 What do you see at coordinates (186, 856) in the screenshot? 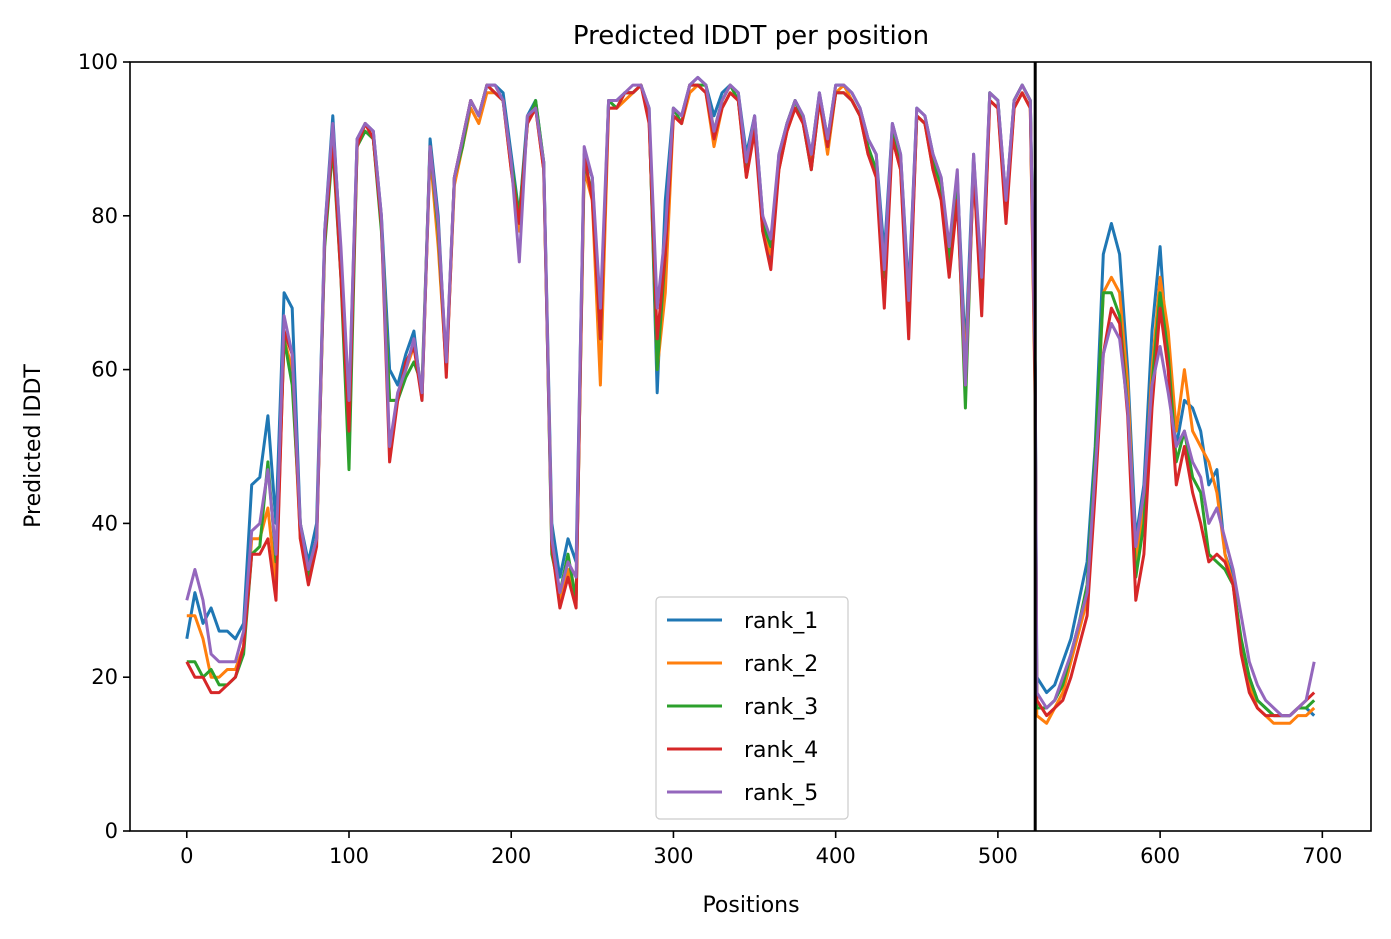
I see `x-tick-label: 0` at bounding box center [186, 856].